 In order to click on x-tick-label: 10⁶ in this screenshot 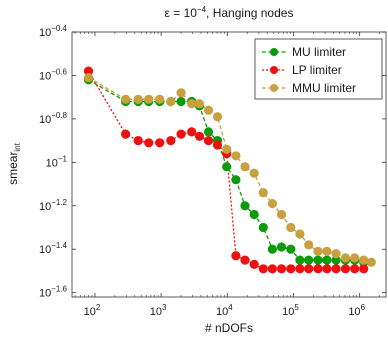, I will do `click(356, 310)`.